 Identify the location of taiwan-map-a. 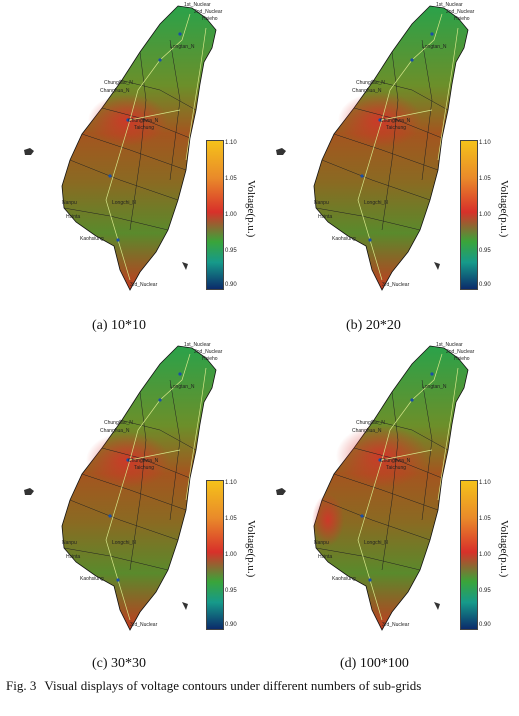
(120, 148).